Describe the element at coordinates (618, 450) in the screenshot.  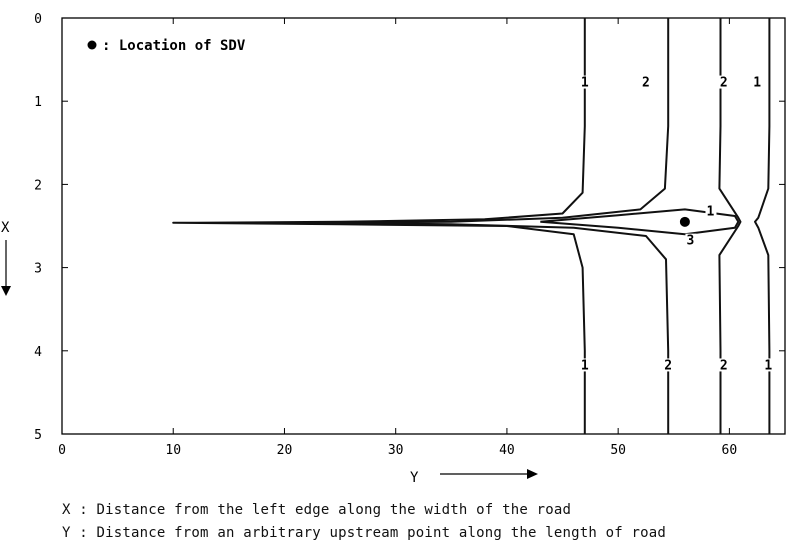
I see `x-tick-label: 50` at that location.